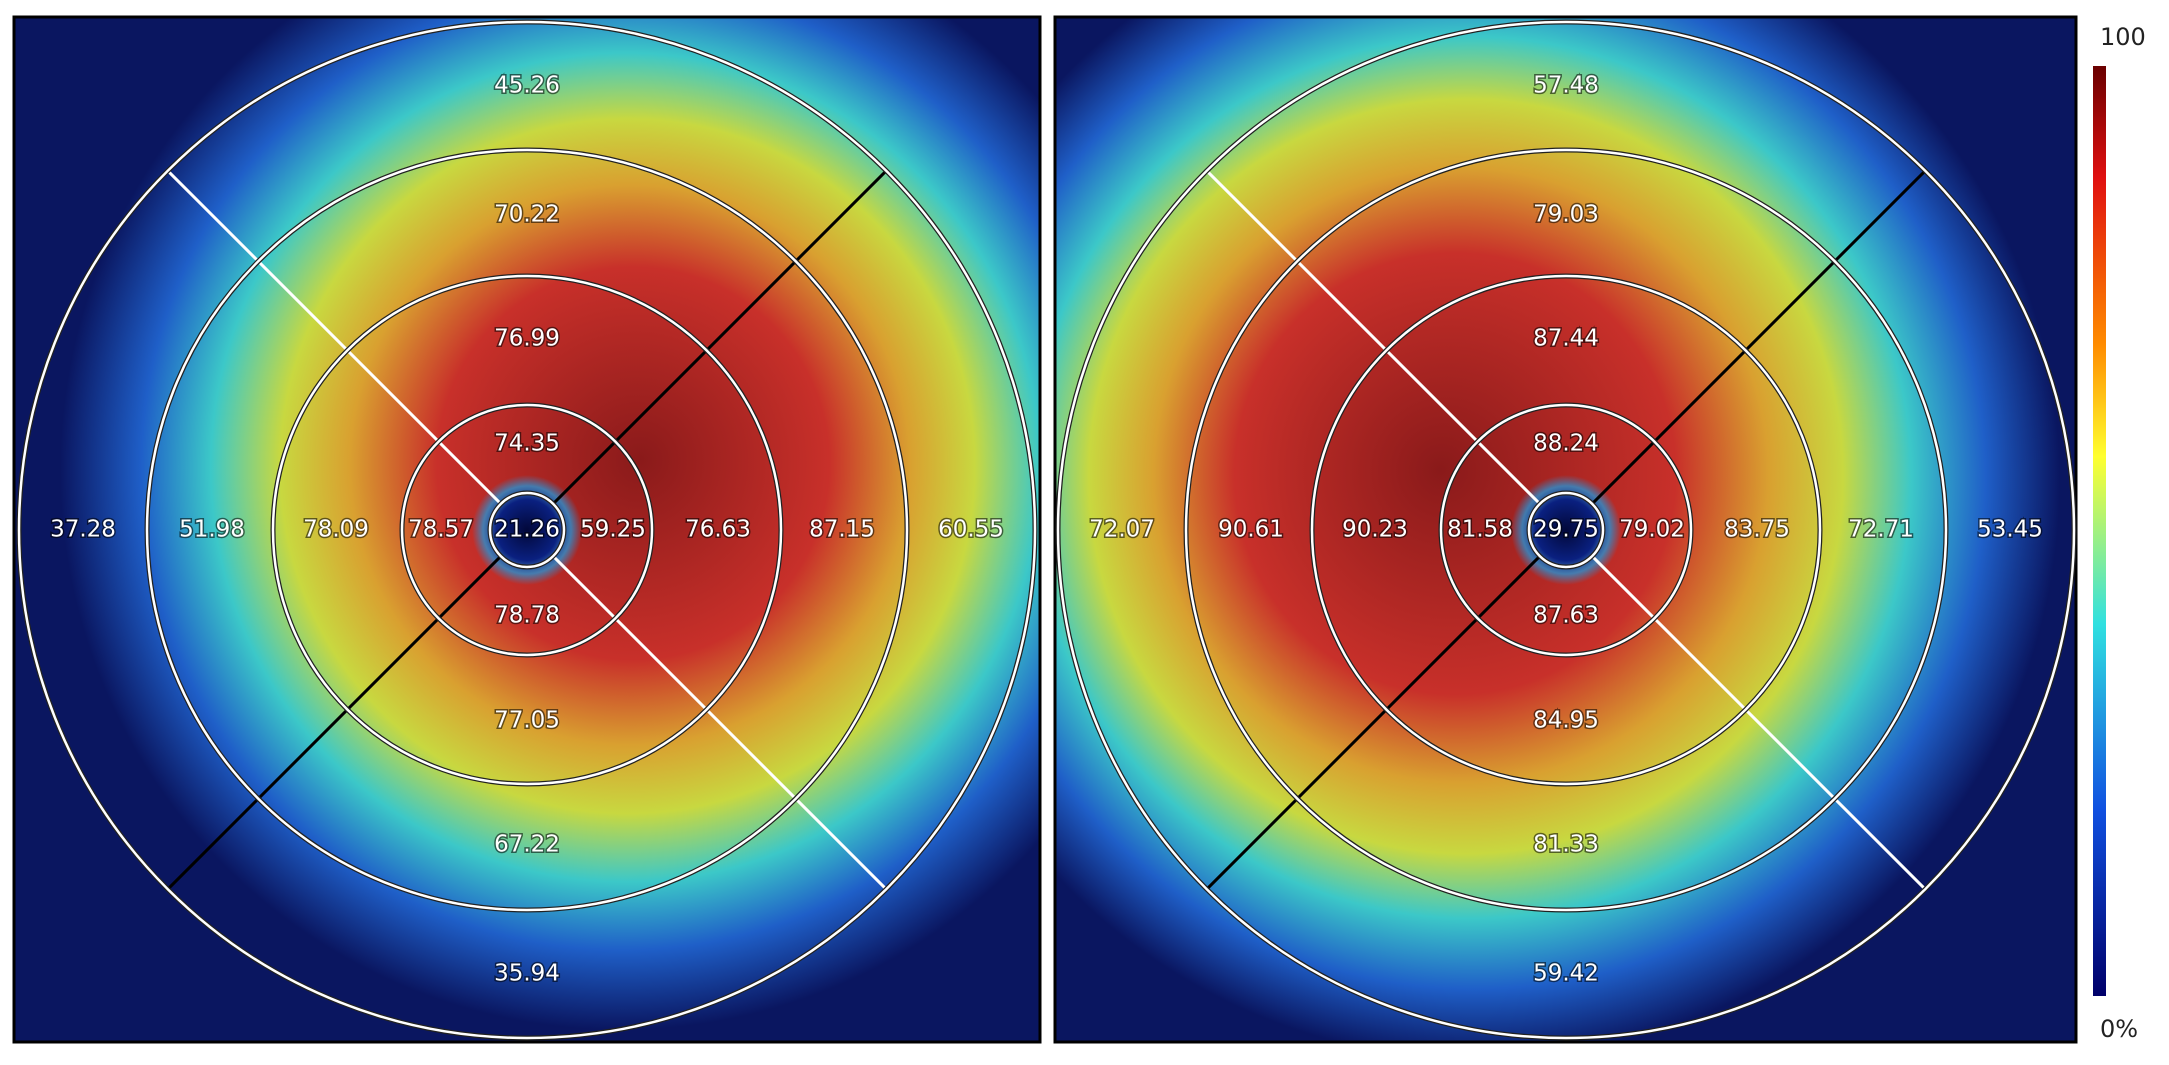 The width and height of the screenshot is (2169, 1065). Describe the element at coordinates (527, 215) in the screenshot. I see `sector-value: 70.22` at that location.